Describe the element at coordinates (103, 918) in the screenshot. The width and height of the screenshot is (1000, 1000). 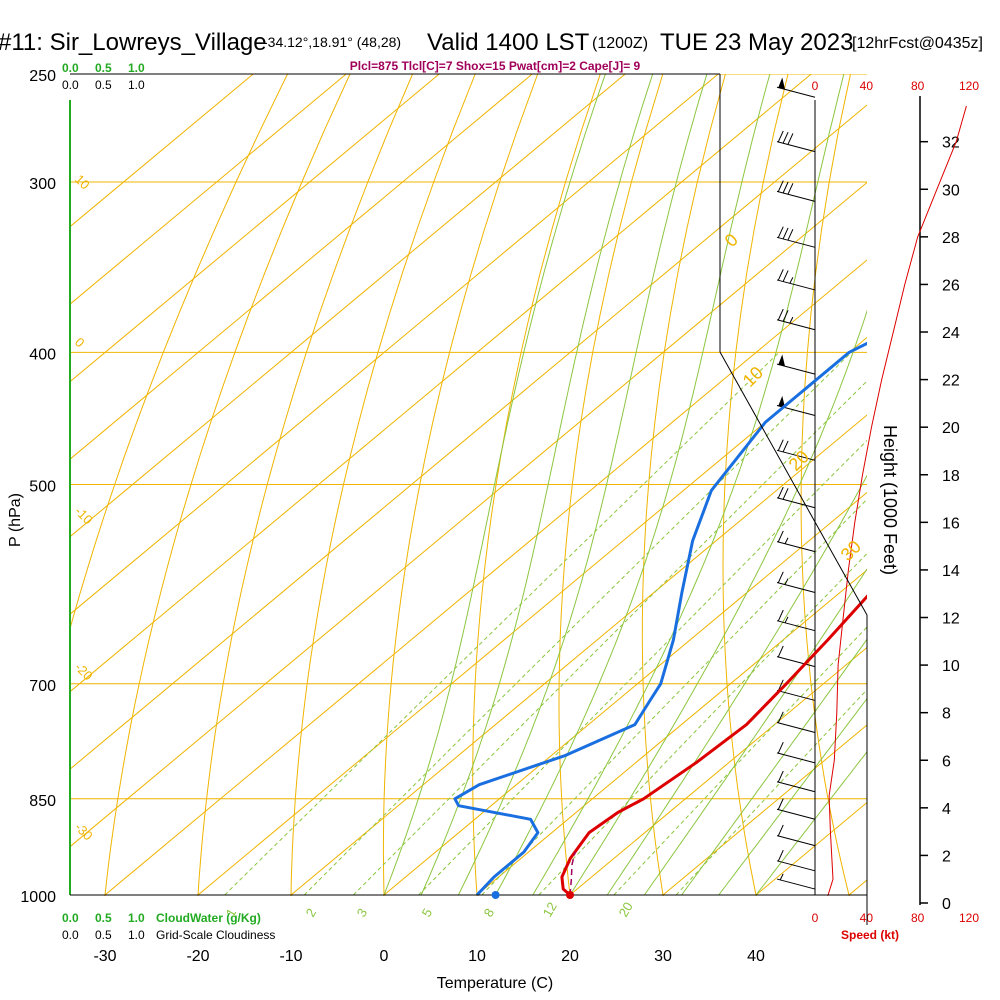
I see `cloud-bottom-1-b: 0.5` at that location.